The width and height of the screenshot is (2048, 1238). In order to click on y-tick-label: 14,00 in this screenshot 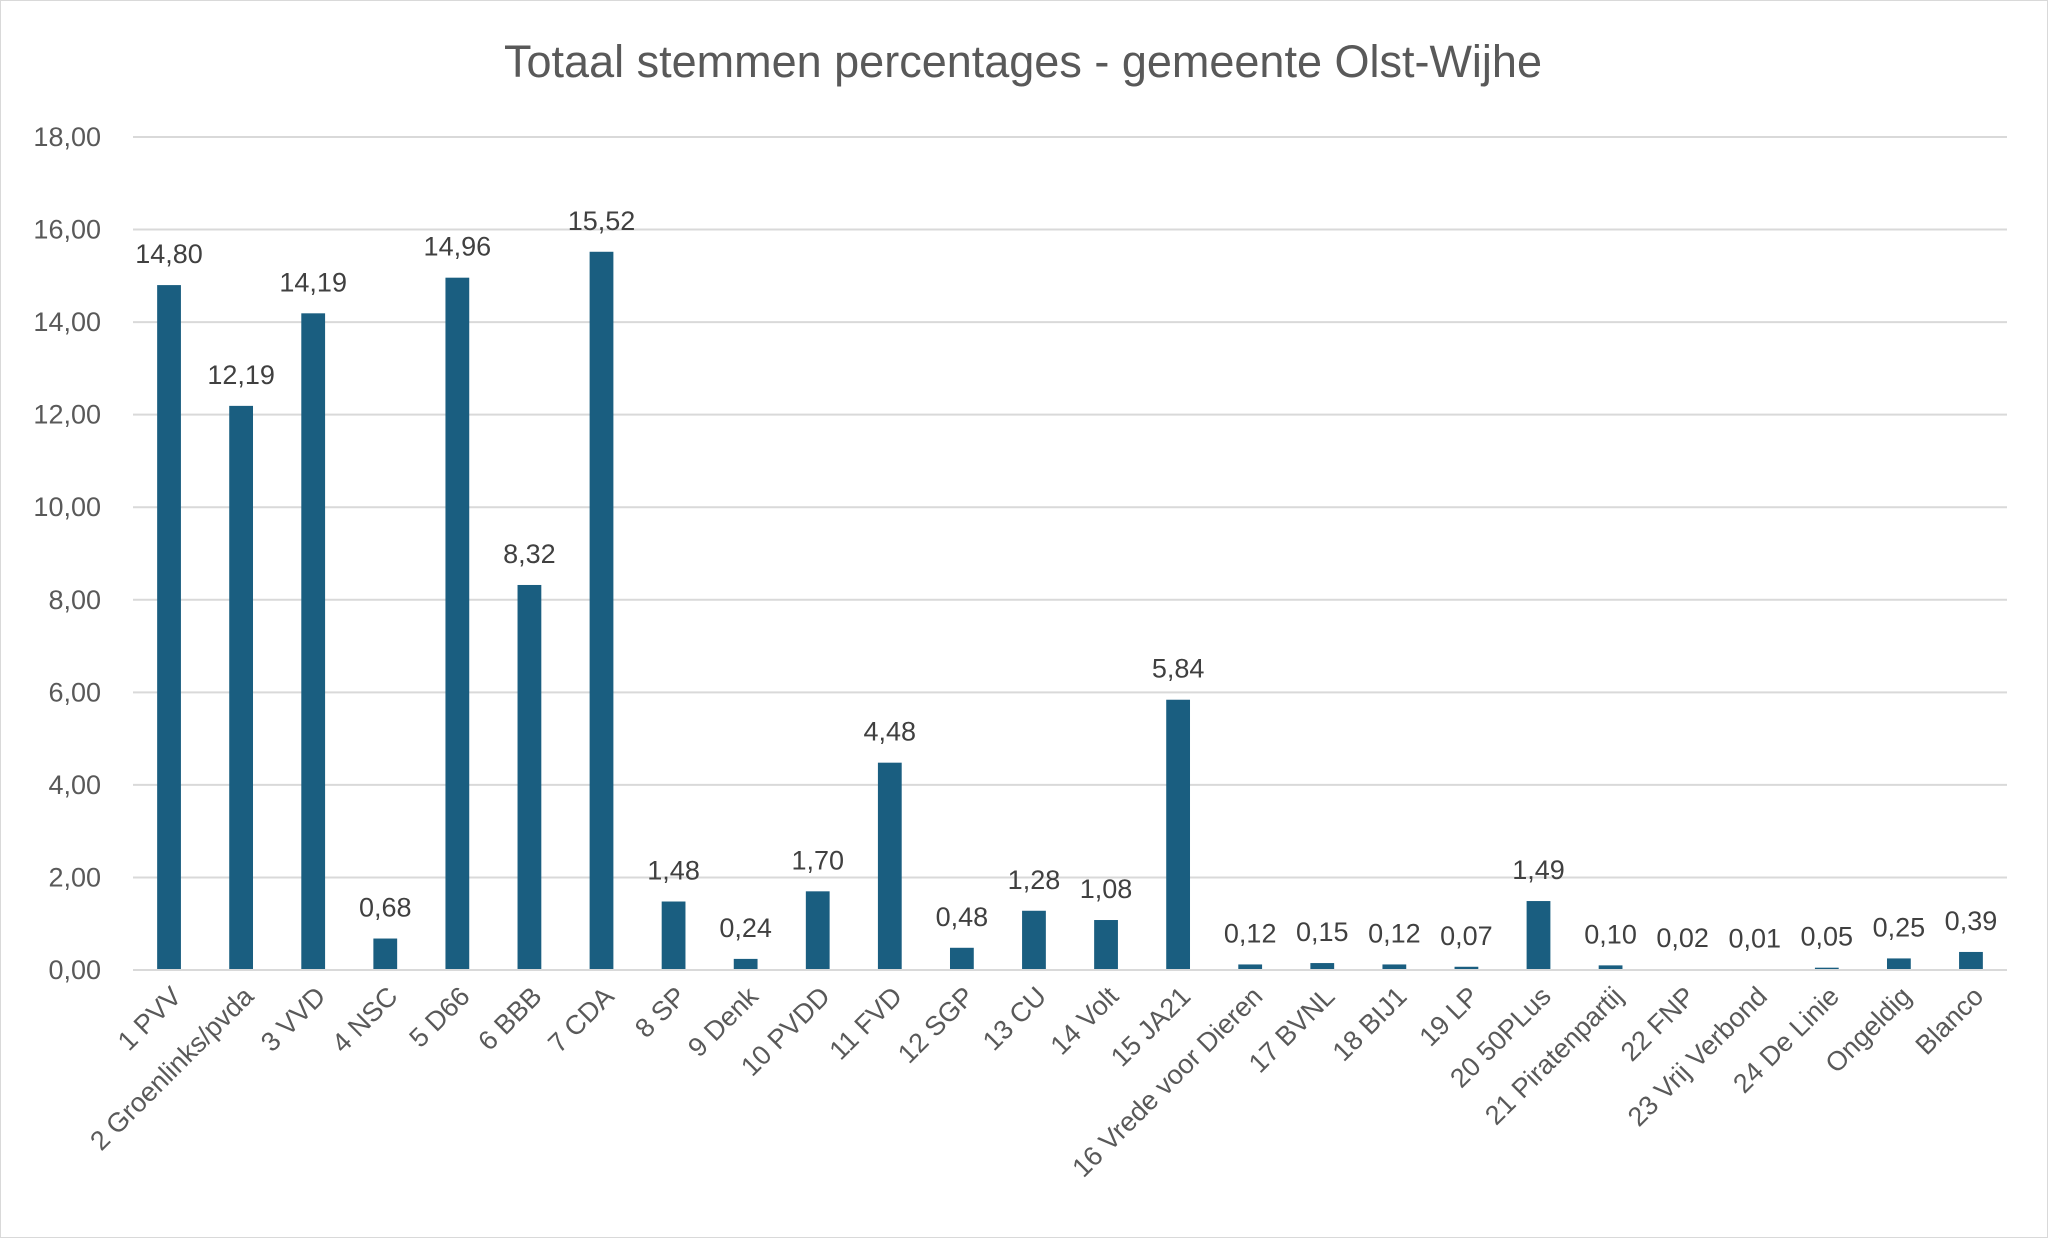, I will do `click(67, 322)`.